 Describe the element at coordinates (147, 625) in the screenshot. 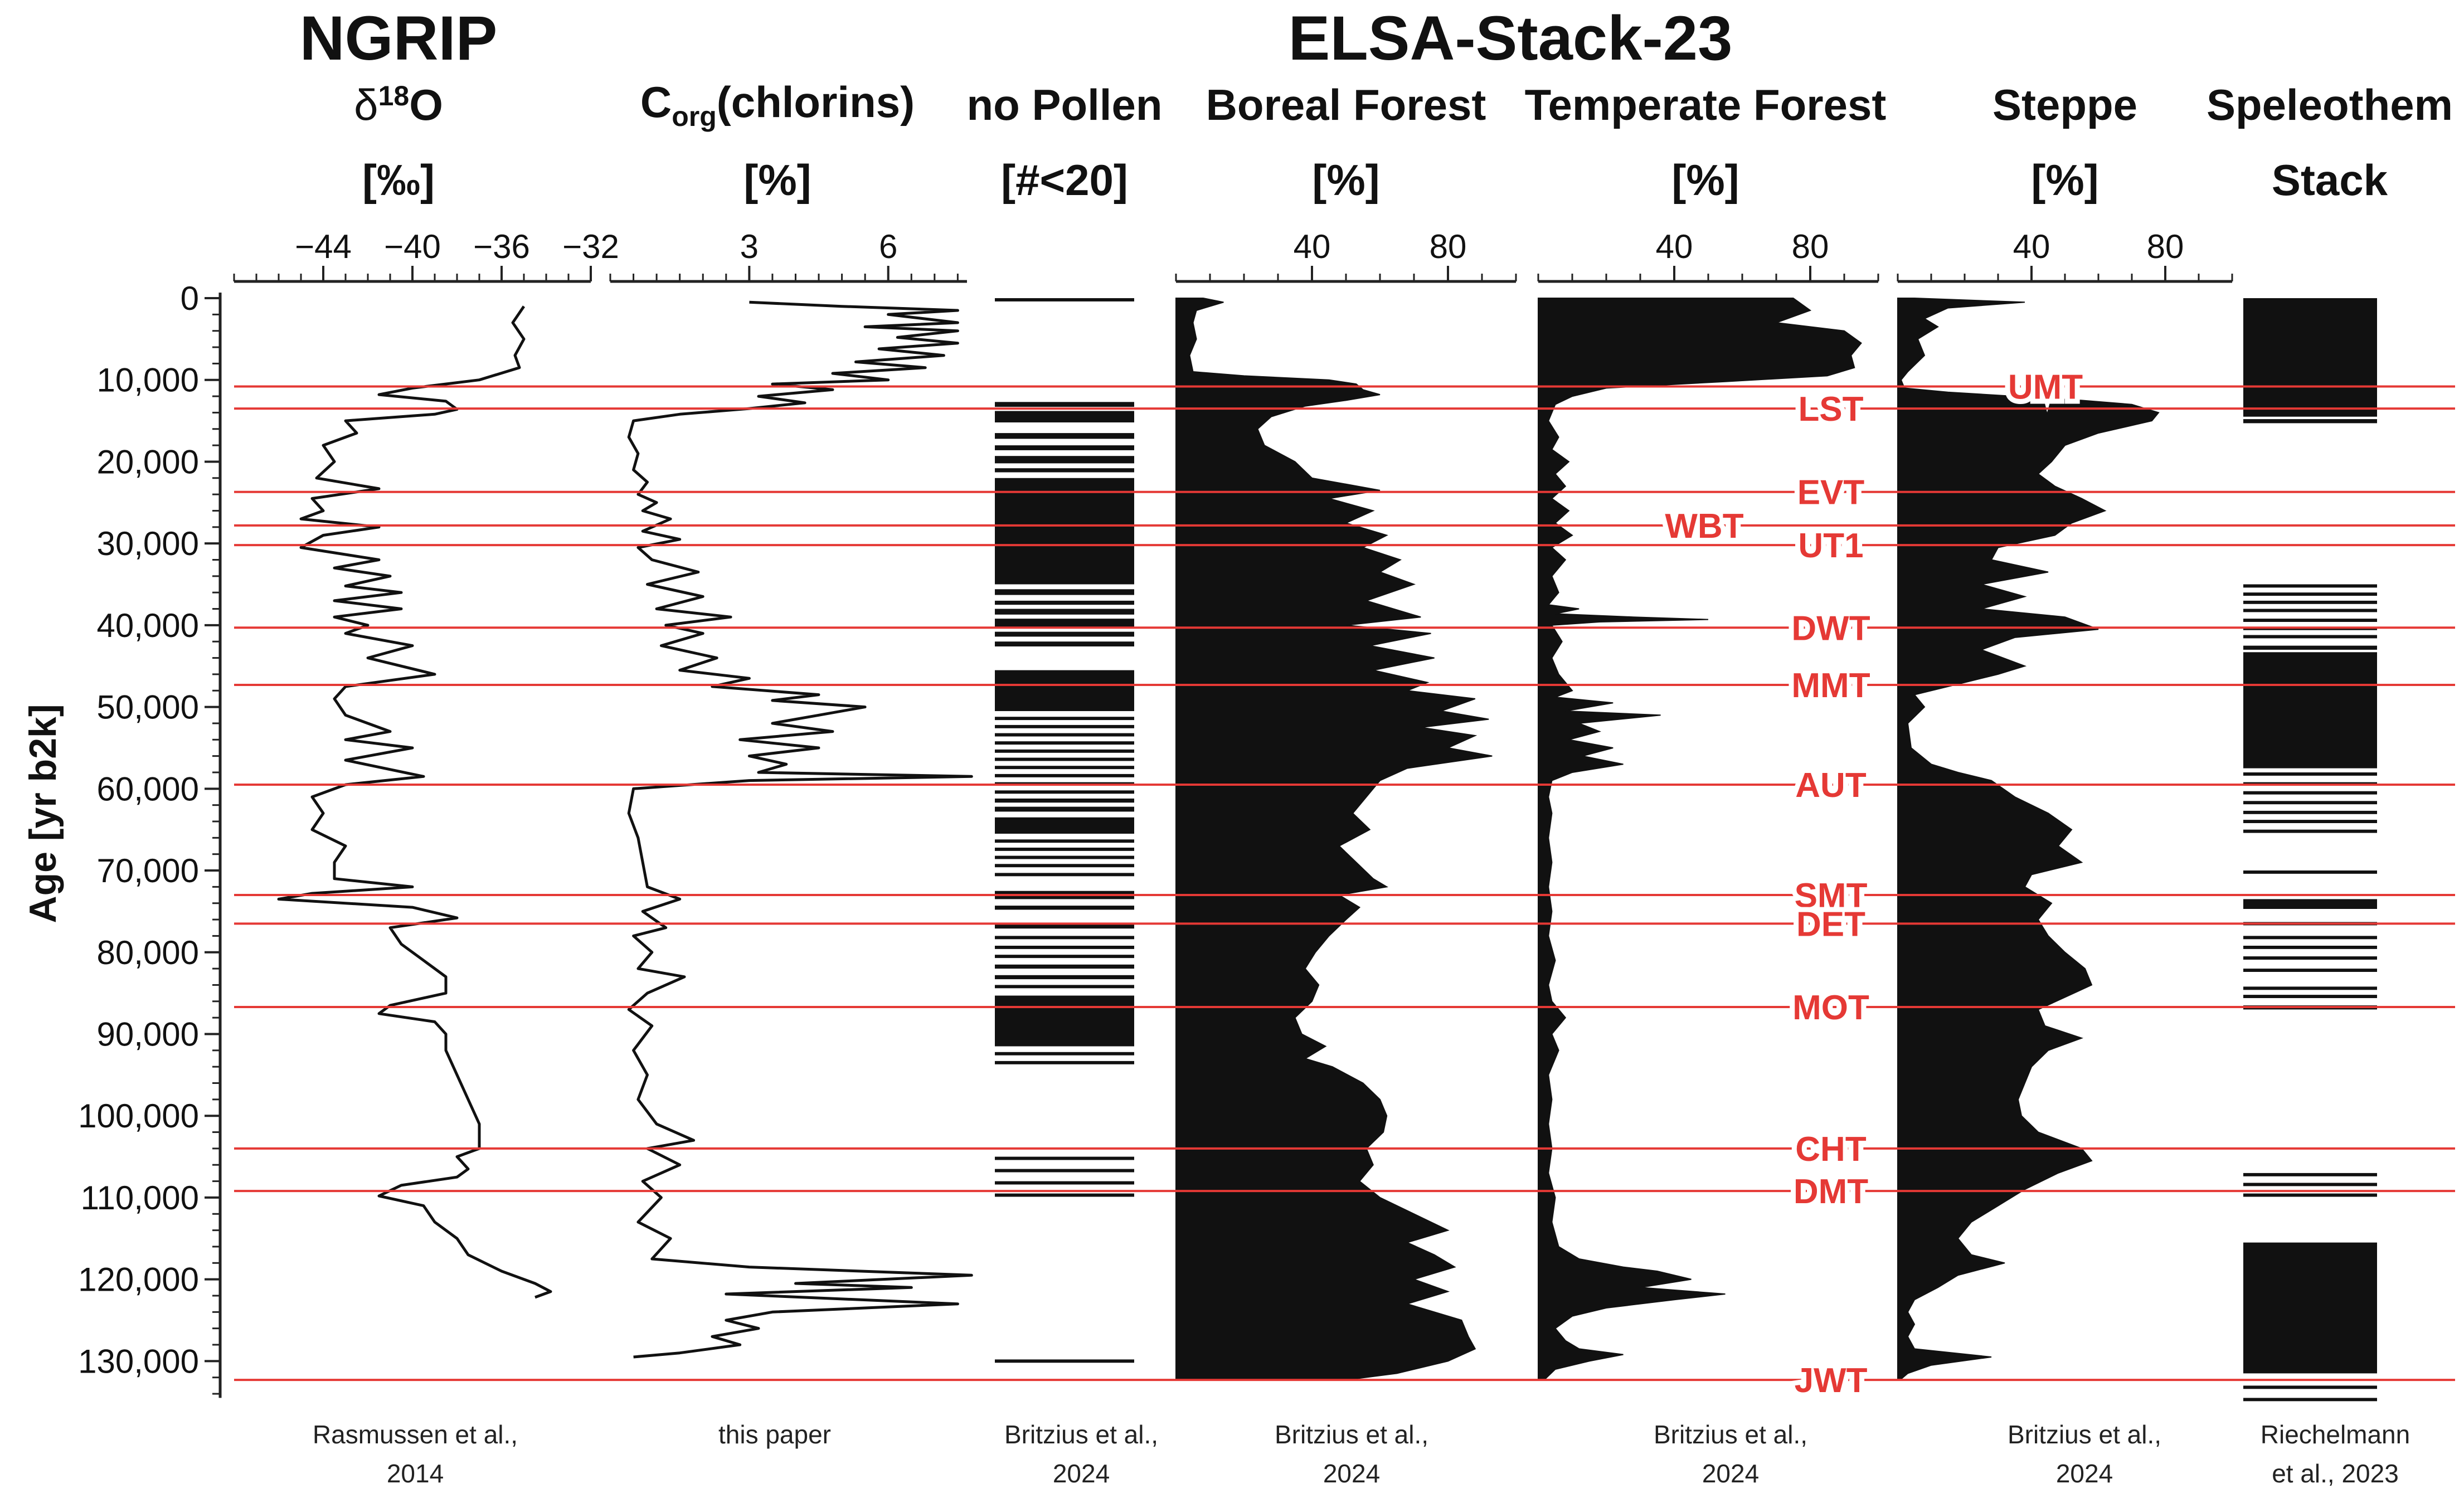

I see `y-tick-label: 40,000` at that location.